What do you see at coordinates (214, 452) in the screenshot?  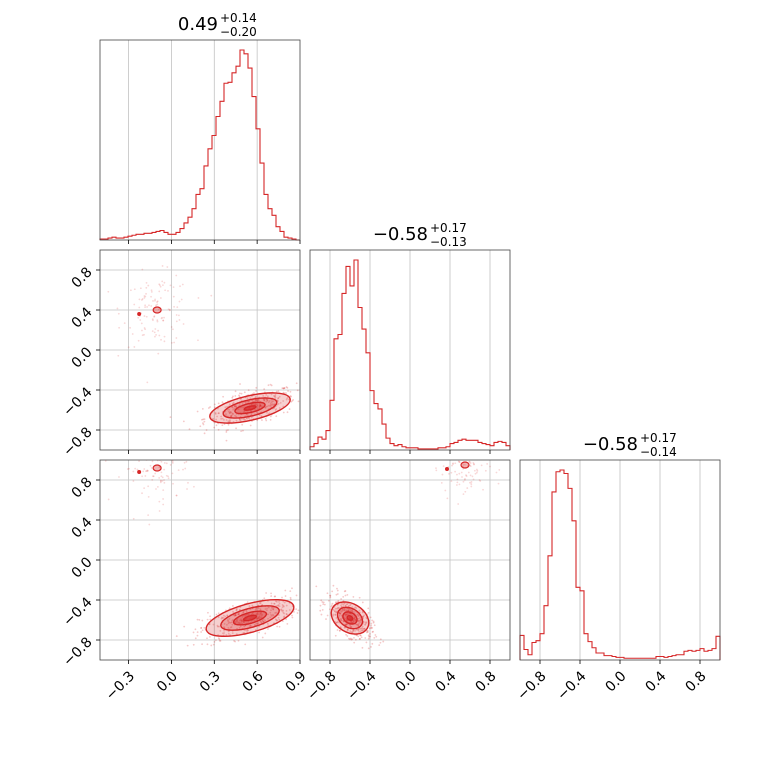 I see `x-ticks` at bounding box center [214, 452].